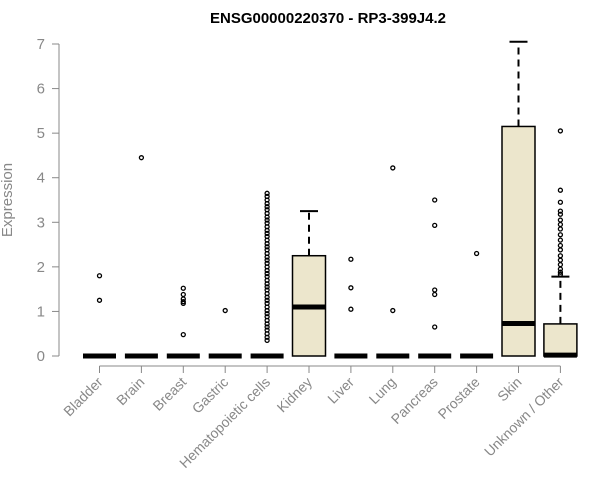 This screenshot has width=600, height=500. I want to click on y-tick-label: 2, so click(41, 267).